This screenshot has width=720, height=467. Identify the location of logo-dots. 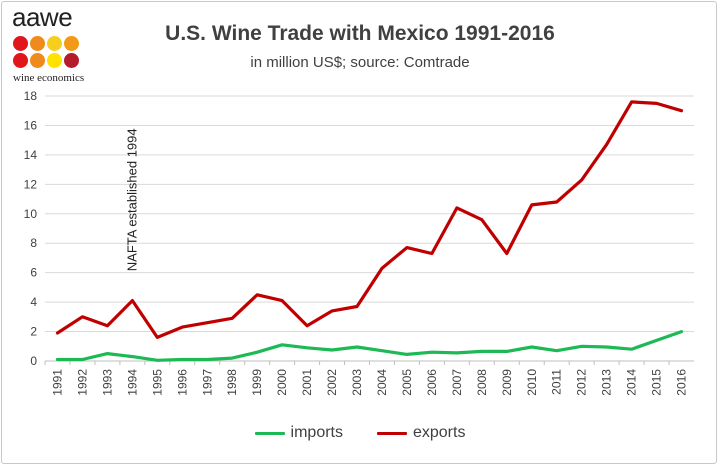
(53, 56).